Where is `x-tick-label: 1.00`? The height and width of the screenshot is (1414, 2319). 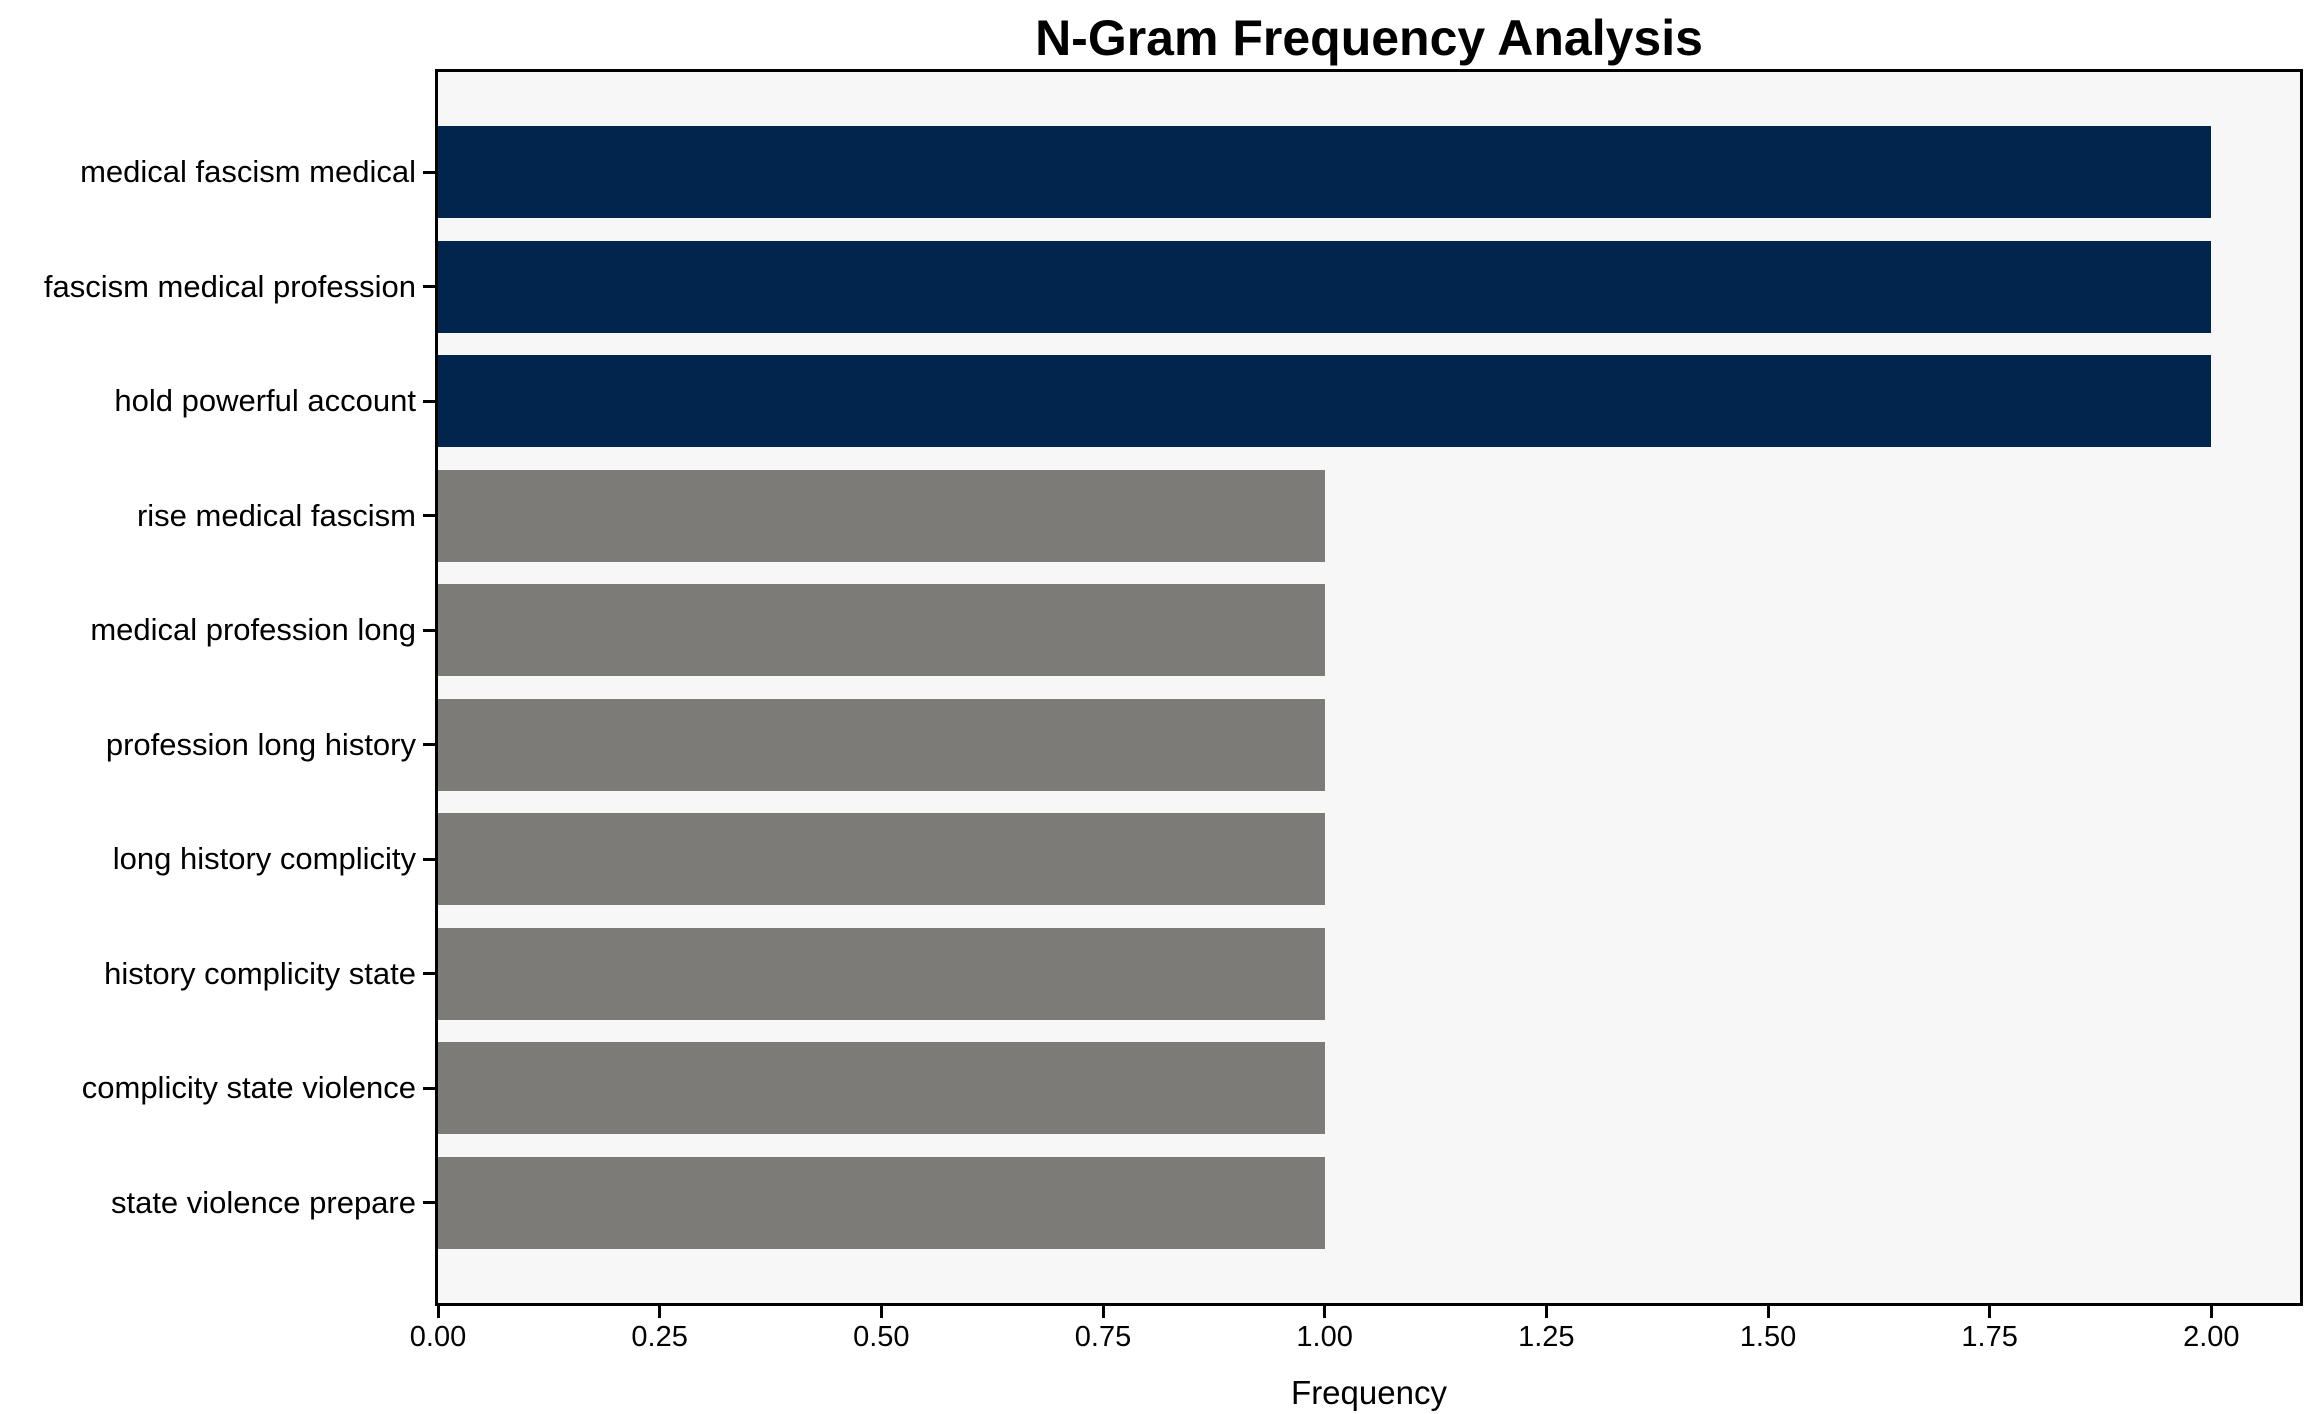 x-tick-label: 1.00 is located at coordinates (1324, 1337).